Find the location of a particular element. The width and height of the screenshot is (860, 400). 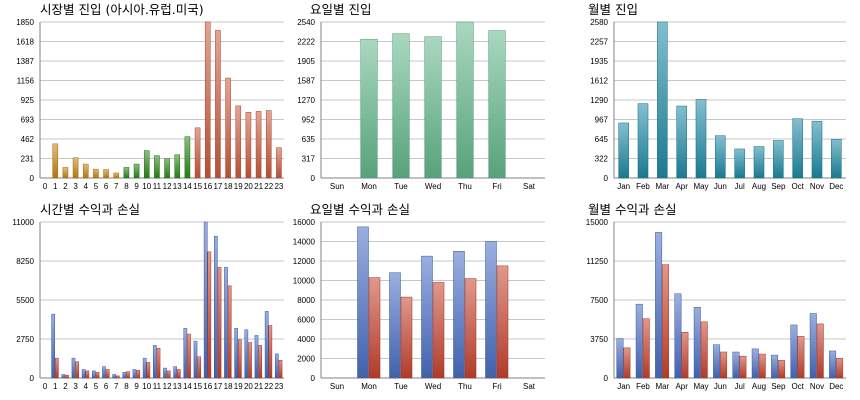

x-tick-label: Feb is located at coordinates (643, 186).